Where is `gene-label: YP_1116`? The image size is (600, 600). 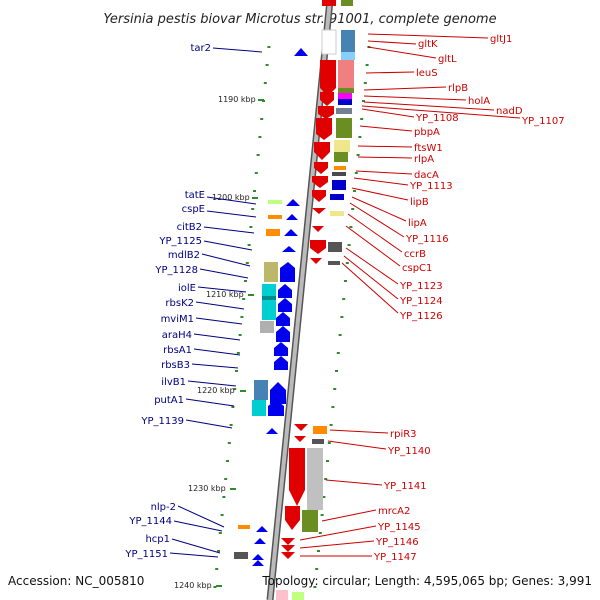
gene-label: YP_1116 is located at coordinates (427, 239).